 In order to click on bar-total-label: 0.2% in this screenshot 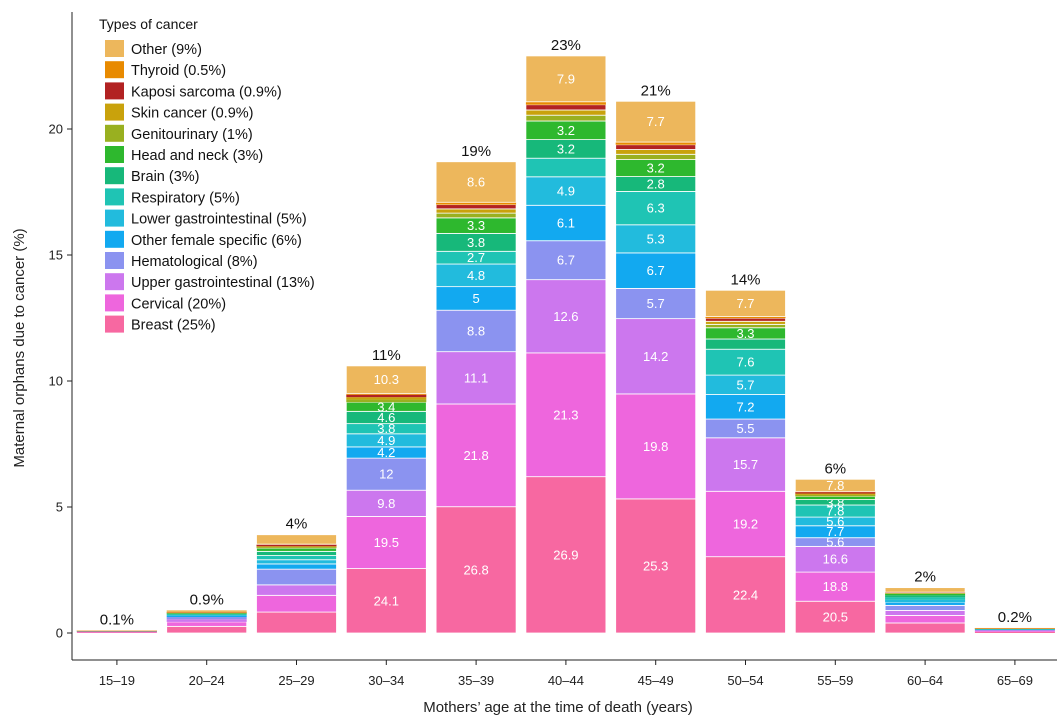, I will do `click(1015, 617)`.